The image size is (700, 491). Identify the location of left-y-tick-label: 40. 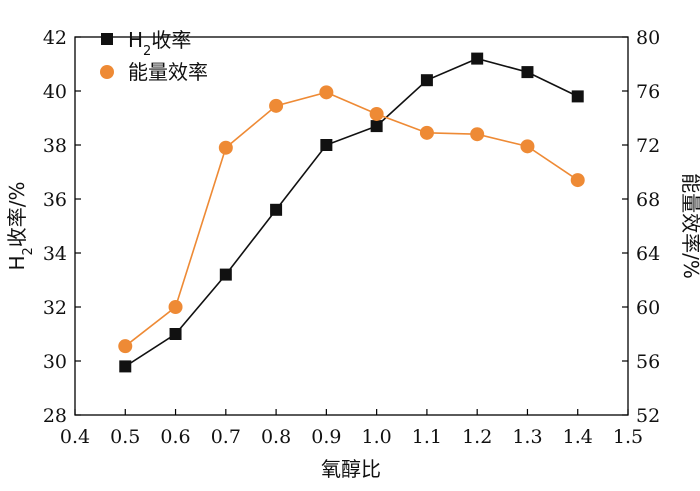
(55, 92).